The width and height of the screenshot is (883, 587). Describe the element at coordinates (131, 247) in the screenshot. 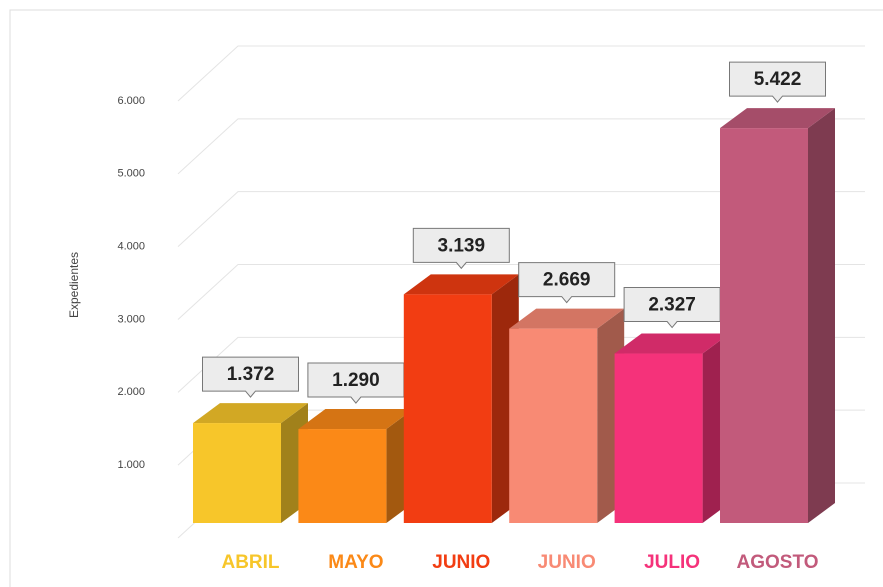

I see `y-tick-label: 4.000` at that location.